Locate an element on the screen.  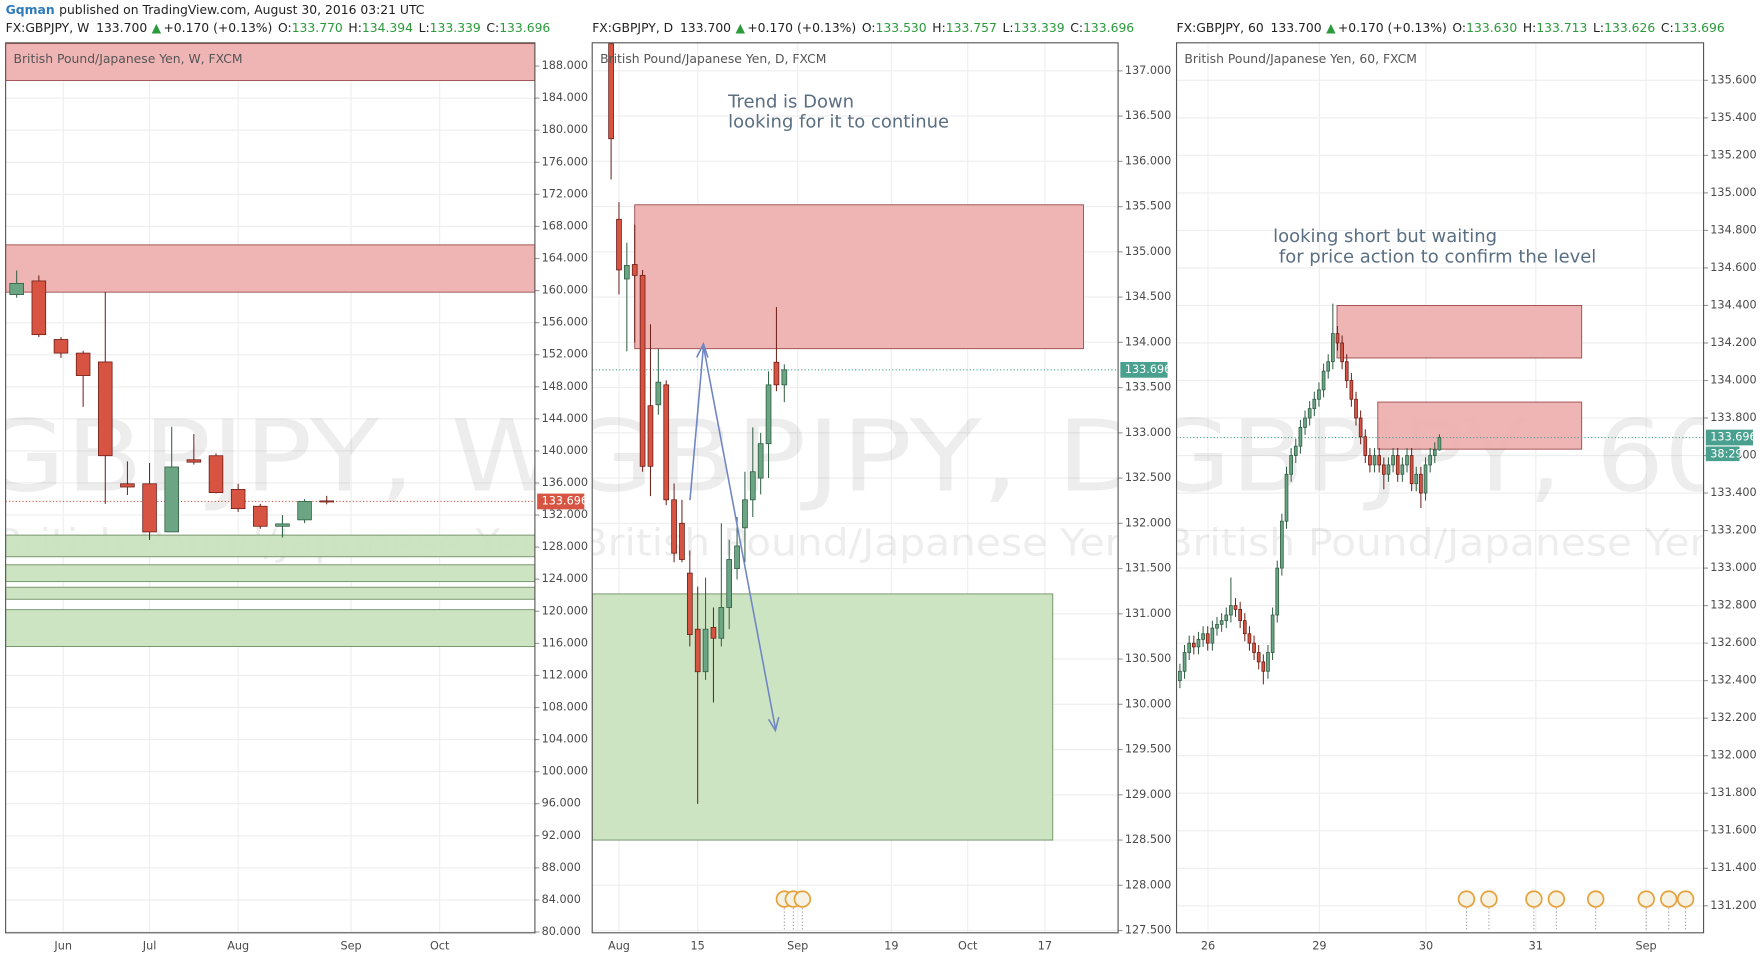
field-value: 133.713 is located at coordinates (1561, 28).